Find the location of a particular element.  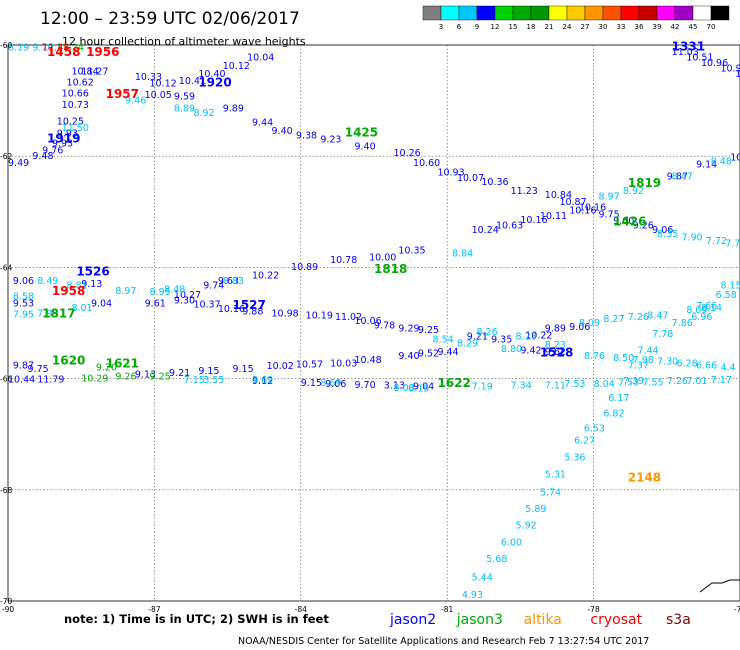

swh-point: 9.46 is located at coordinates (135, 100).